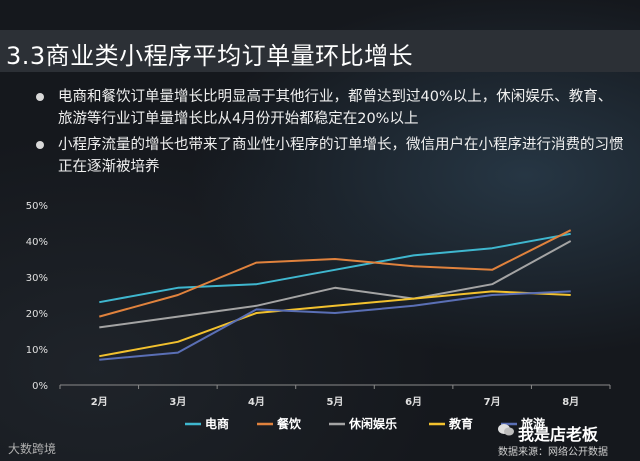 The height and width of the screenshot is (461, 640). Describe the element at coordinates (217, 423) in the screenshot. I see `legend-label: 电商` at that location.